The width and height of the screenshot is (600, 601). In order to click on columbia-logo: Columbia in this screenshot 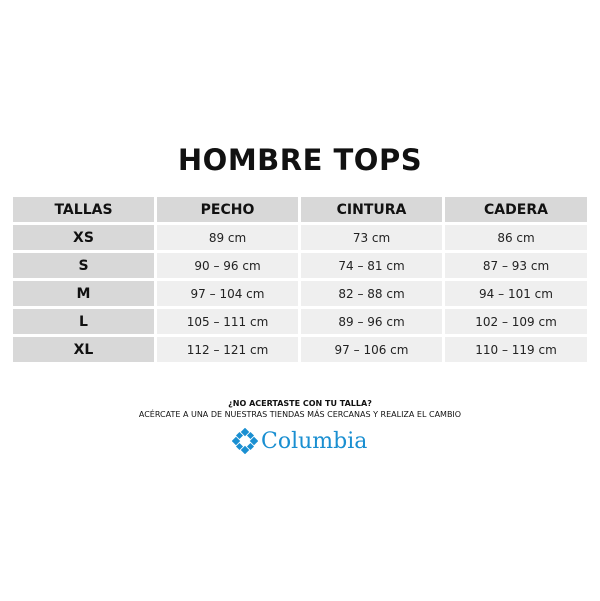, I will do `click(299, 441)`.